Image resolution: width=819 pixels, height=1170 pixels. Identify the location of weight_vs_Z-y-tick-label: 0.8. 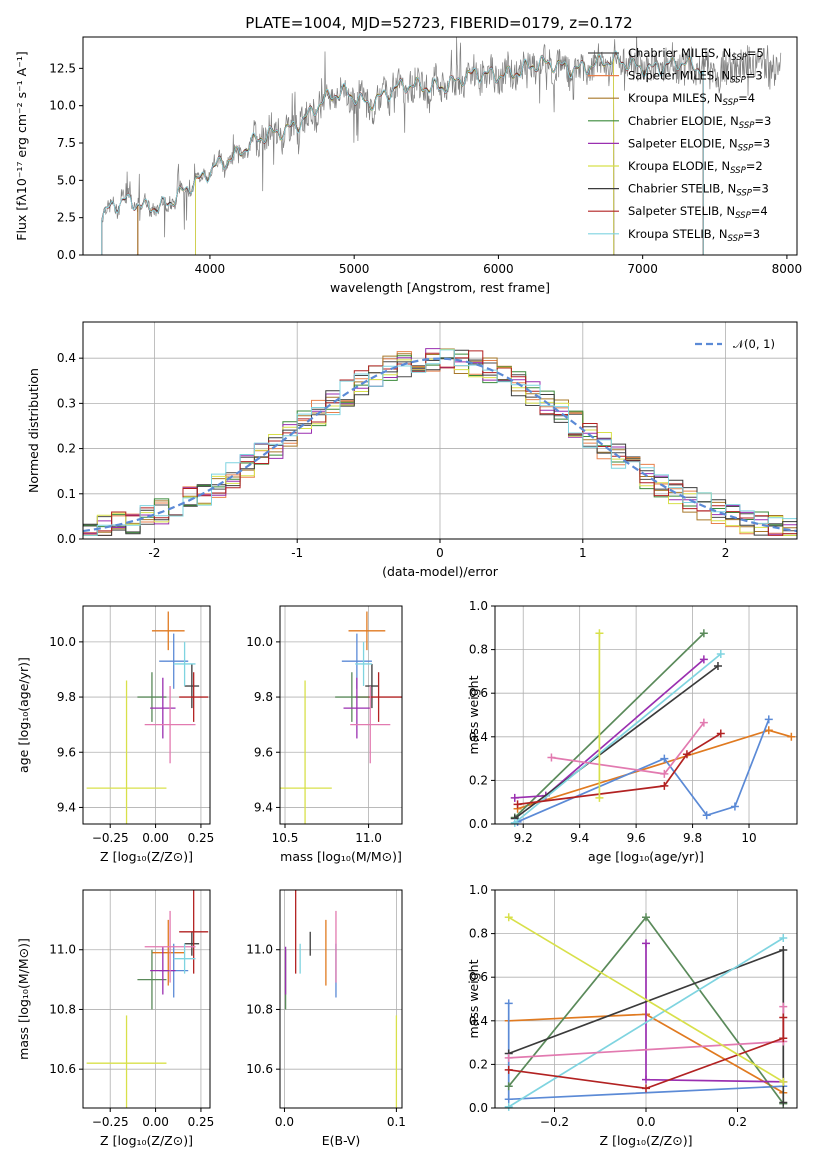
(478, 934).